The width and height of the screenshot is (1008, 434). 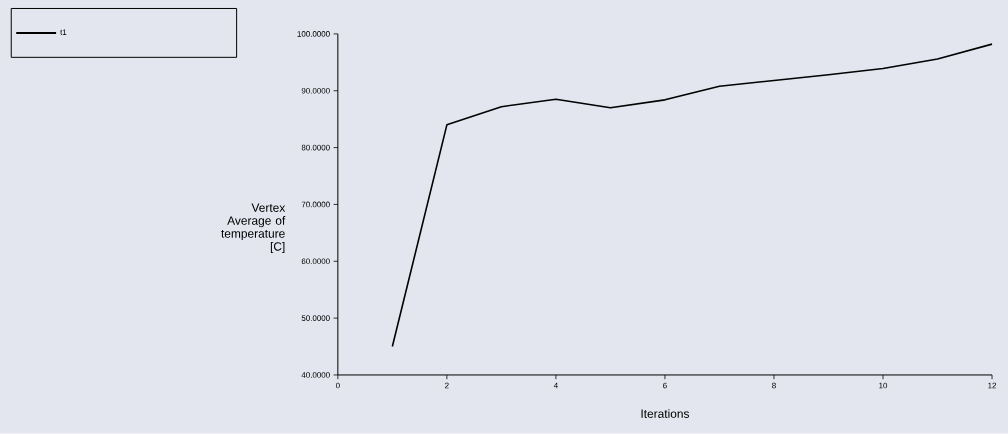 What do you see at coordinates (665, 414) in the screenshot?
I see `x-axis-title: Iterations` at bounding box center [665, 414].